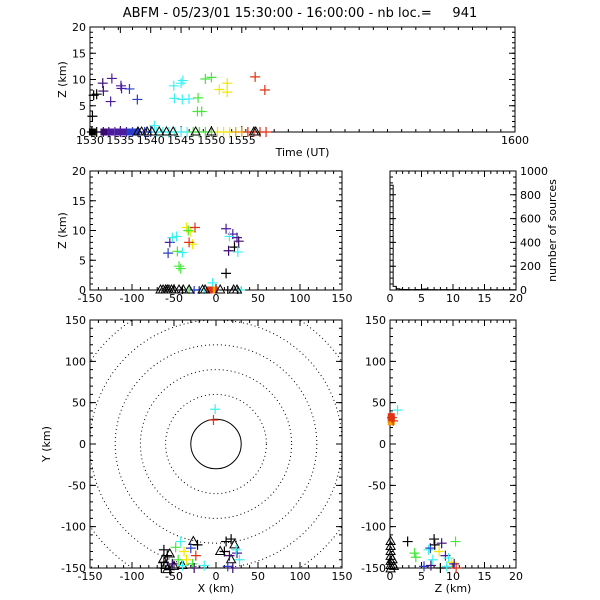 The image size is (600, 600). I want to click on range-ring, so click(216, 444).